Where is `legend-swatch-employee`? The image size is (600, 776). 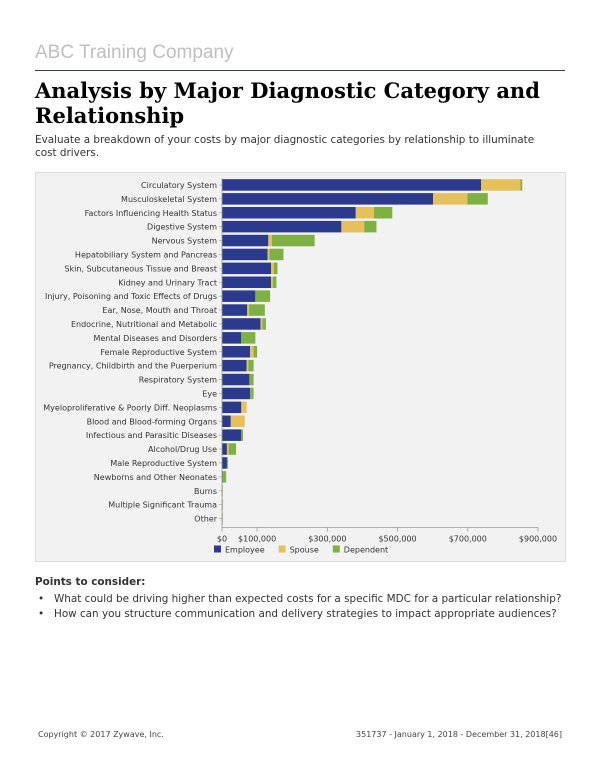 legend-swatch-employee is located at coordinates (217, 549).